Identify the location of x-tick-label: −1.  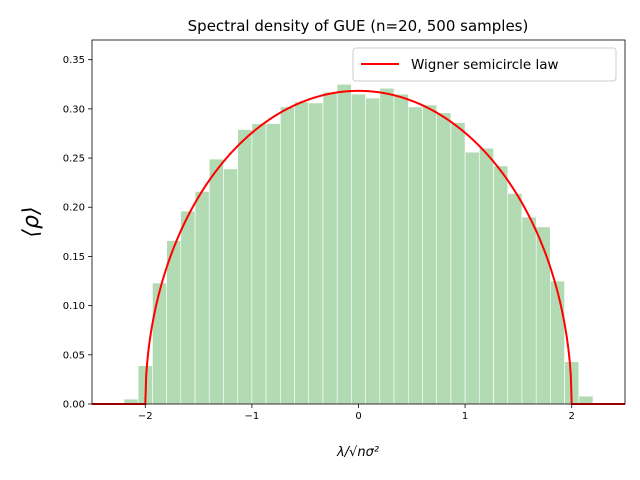
(252, 416).